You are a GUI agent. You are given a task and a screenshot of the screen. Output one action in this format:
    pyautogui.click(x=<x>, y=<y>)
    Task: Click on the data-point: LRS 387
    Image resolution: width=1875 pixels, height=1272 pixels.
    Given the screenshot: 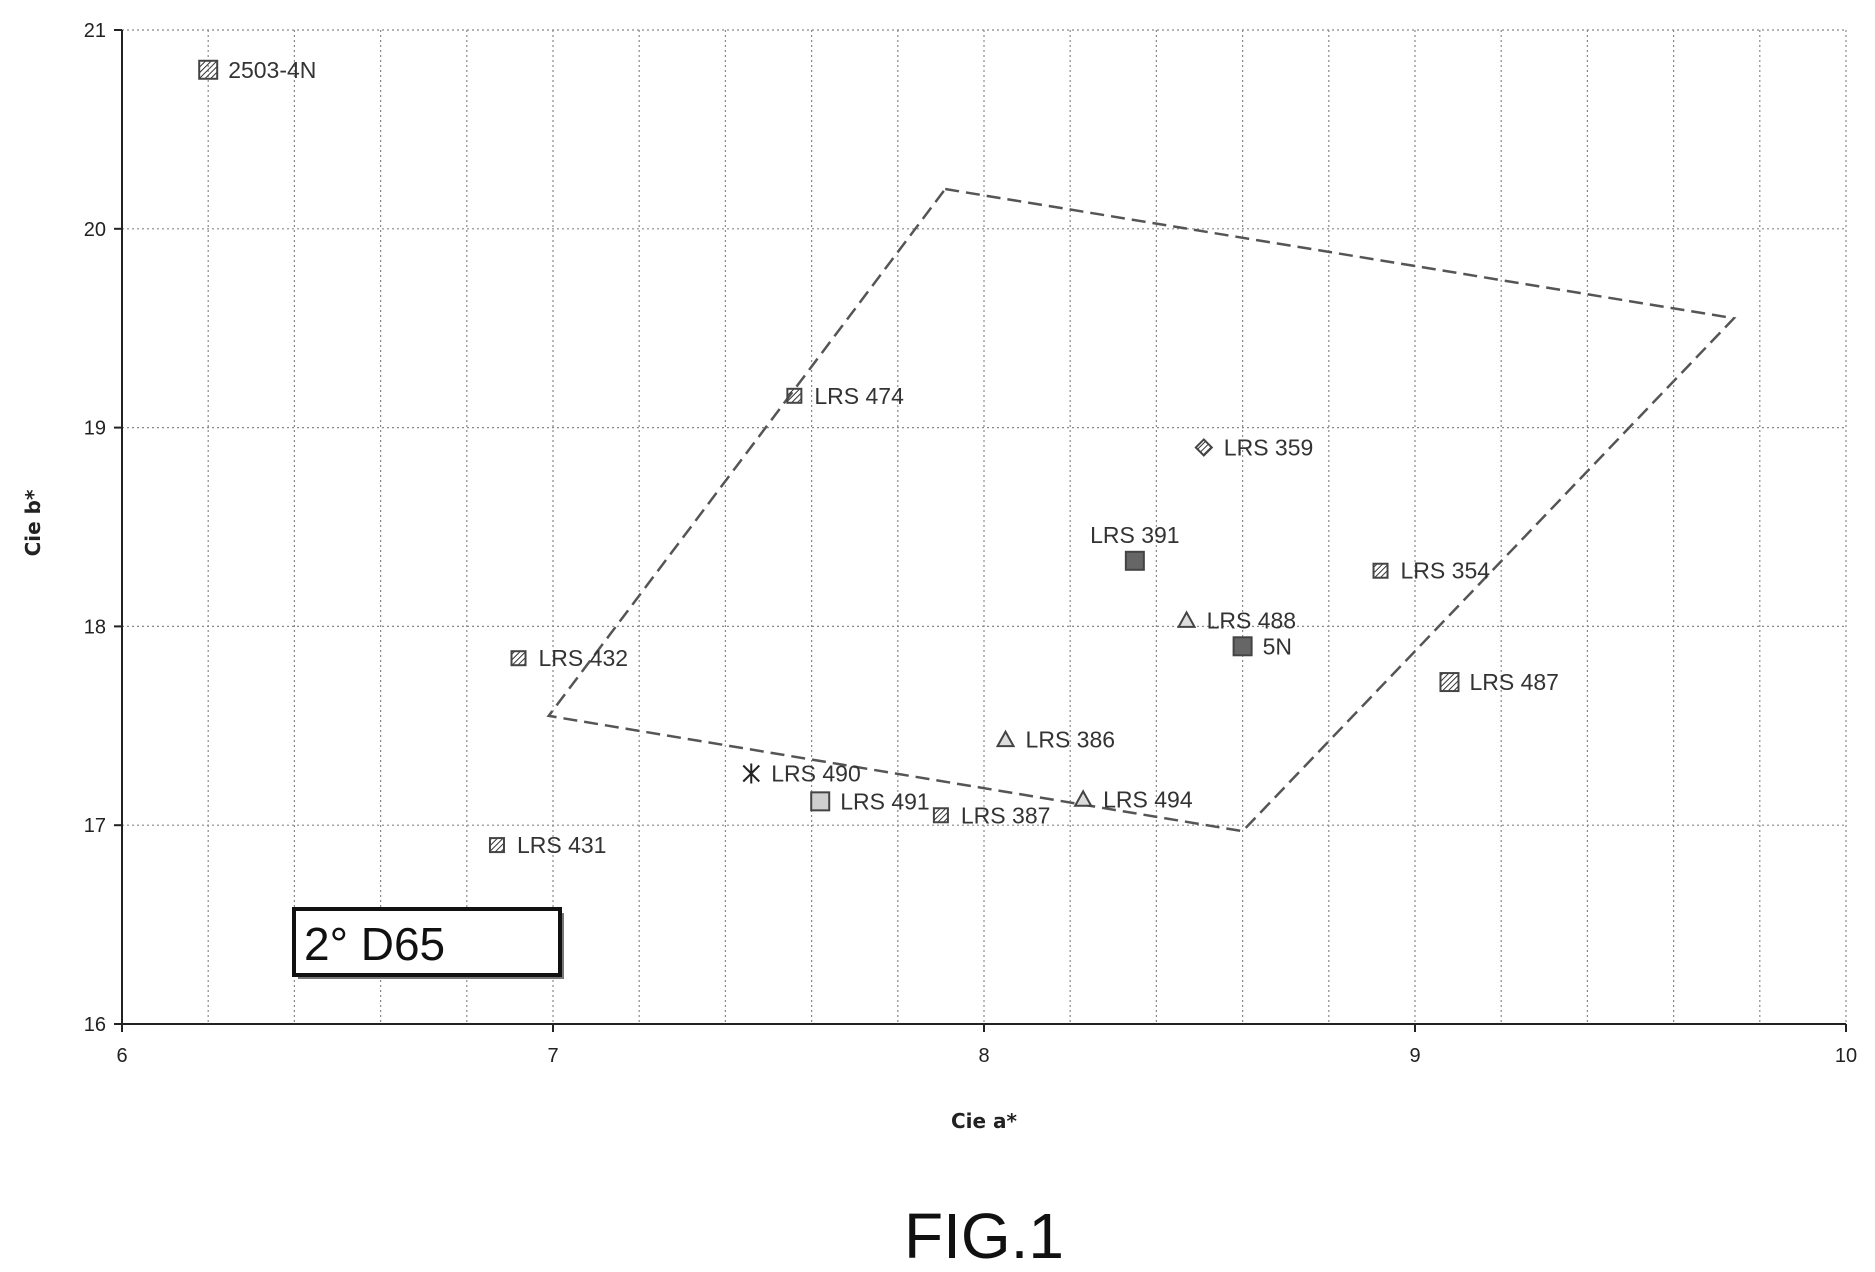 What is the action you would take?
    pyautogui.click(x=992, y=815)
    